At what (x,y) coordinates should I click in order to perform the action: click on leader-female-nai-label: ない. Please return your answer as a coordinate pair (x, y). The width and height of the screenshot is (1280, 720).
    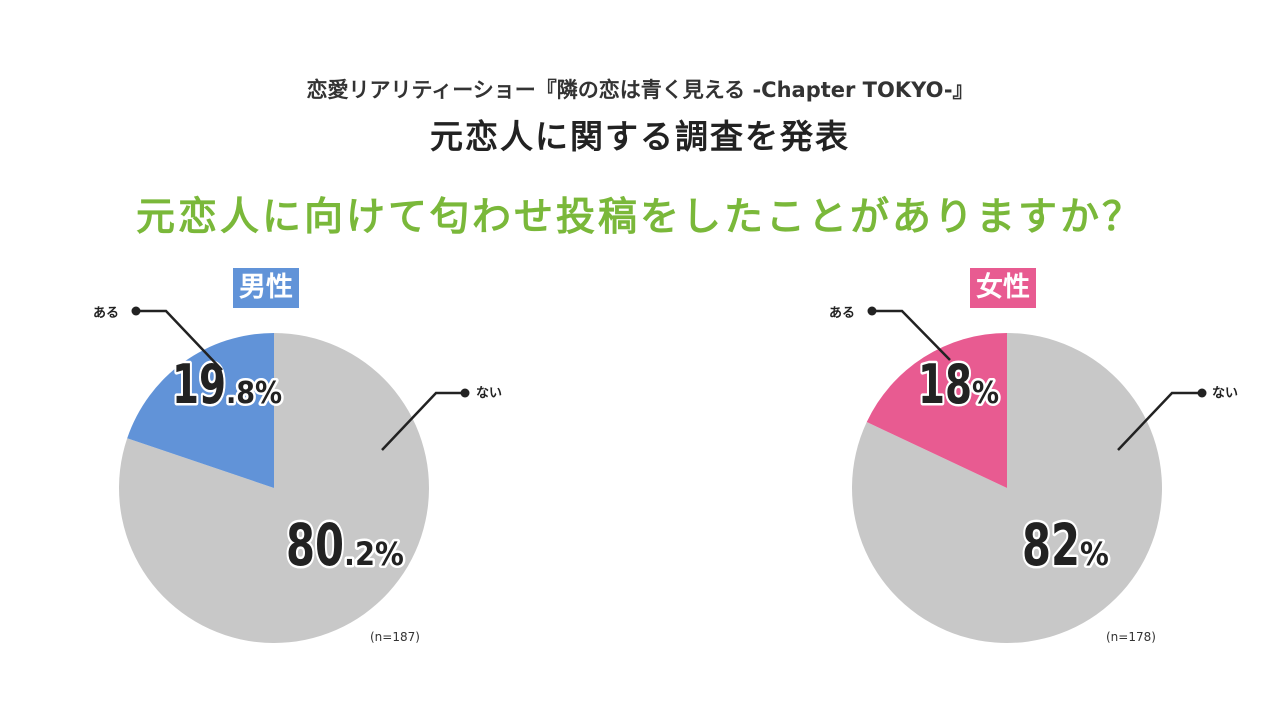
    Looking at the image, I should click on (1225, 393).